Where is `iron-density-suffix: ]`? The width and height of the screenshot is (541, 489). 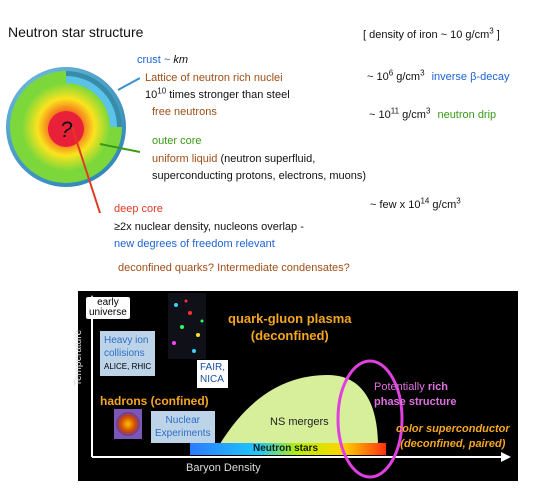
iron-density-suffix: ] is located at coordinates (496, 35).